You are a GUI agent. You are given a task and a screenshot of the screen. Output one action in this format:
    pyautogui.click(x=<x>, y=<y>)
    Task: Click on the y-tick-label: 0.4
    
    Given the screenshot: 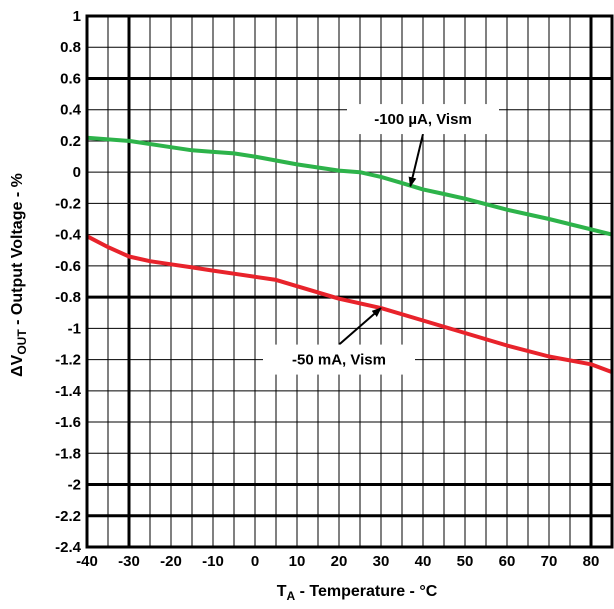 What is the action you would take?
    pyautogui.click(x=71, y=110)
    